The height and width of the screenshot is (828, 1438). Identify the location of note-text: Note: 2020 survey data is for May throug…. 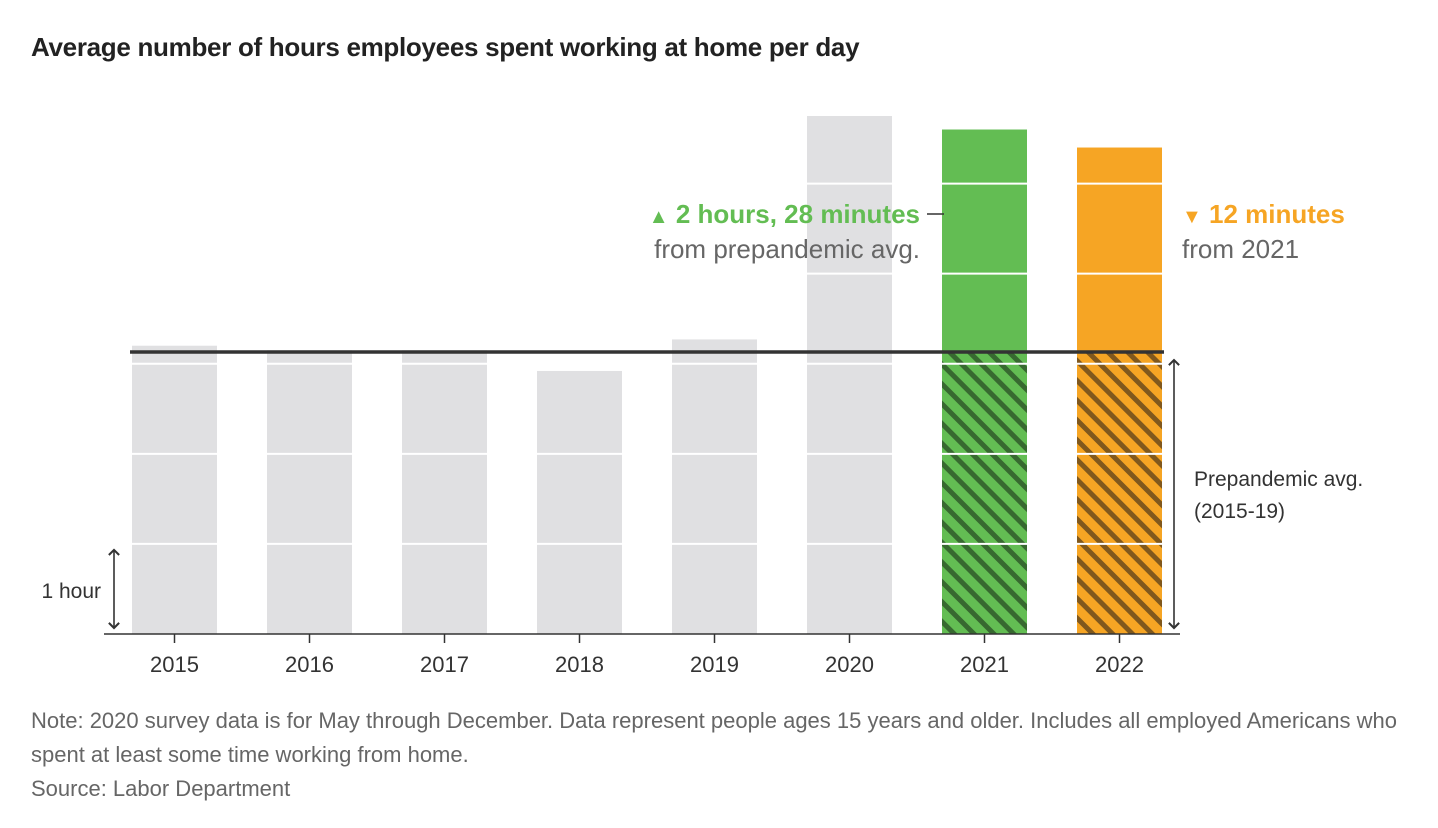
(714, 737).